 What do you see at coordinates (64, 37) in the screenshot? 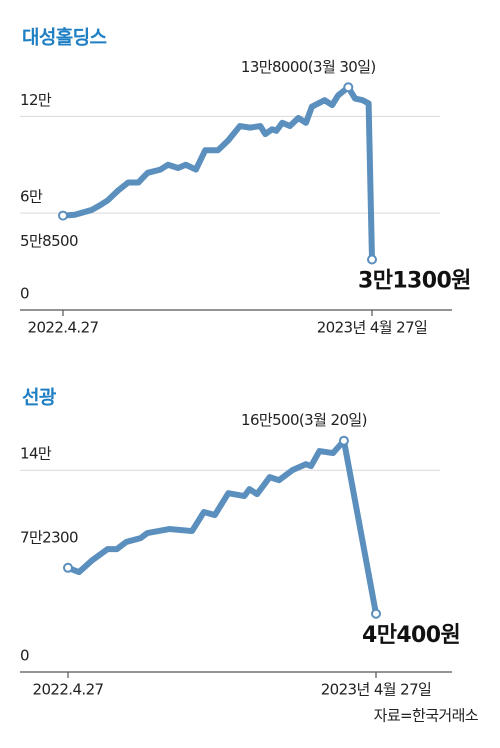
I see `chart-title: 대성홀딩스` at bounding box center [64, 37].